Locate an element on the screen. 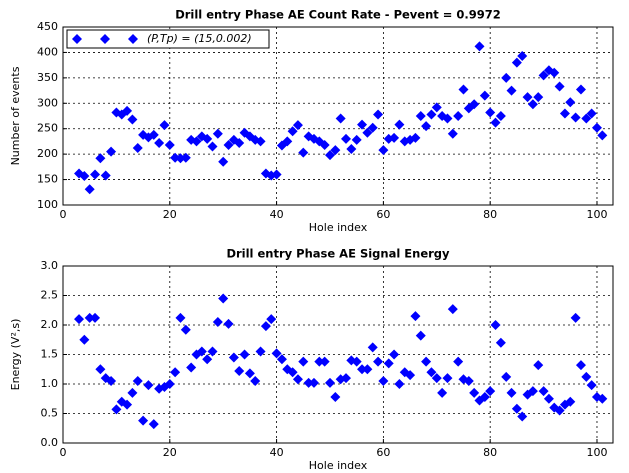 The image size is (629, 473). y-tick-label: 0.0 is located at coordinates (50, 442).